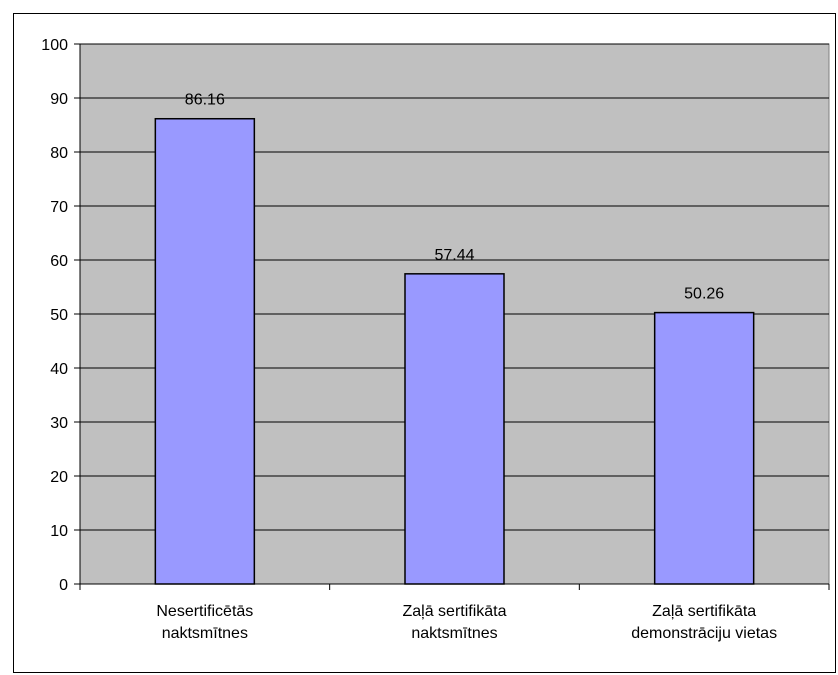  What do you see at coordinates (59, 531) in the screenshot?
I see `y-tick-label: 10` at bounding box center [59, 531].